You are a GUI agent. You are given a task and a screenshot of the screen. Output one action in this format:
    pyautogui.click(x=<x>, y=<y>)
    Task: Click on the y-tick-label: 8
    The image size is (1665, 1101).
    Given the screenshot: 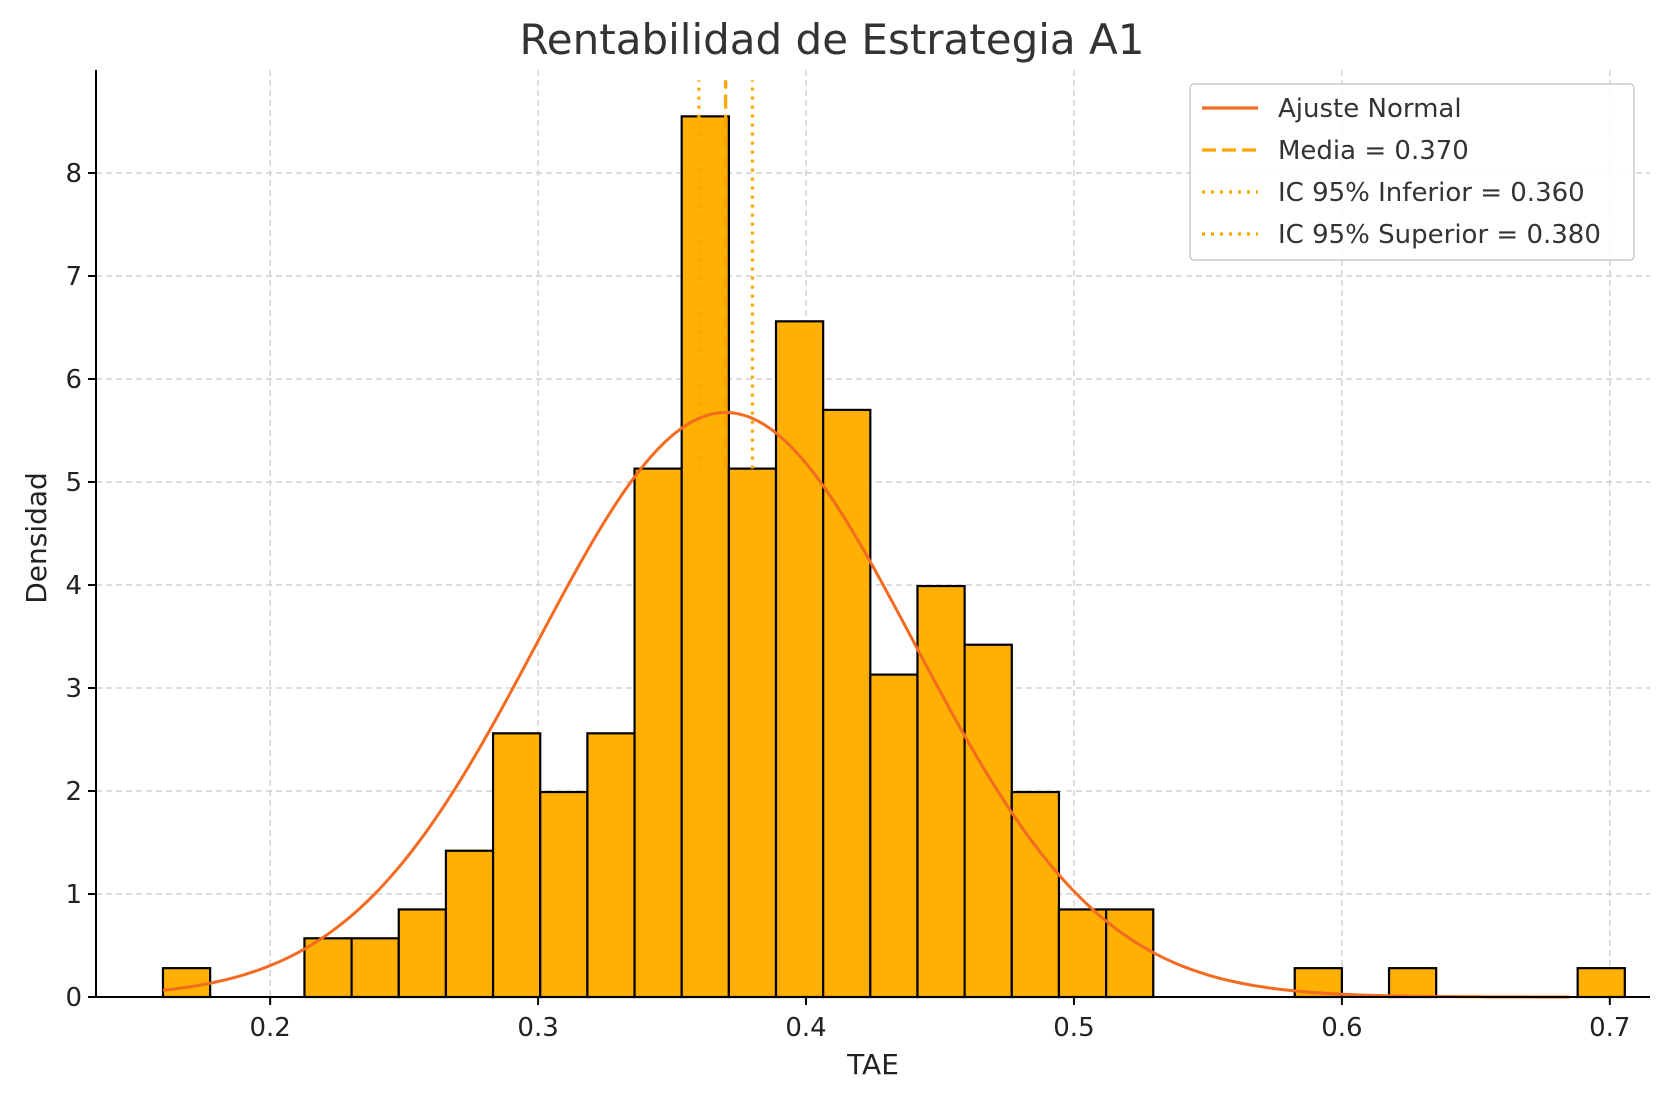 What is the action you would take?
    pyautogui.click(x=73, y=174)
    